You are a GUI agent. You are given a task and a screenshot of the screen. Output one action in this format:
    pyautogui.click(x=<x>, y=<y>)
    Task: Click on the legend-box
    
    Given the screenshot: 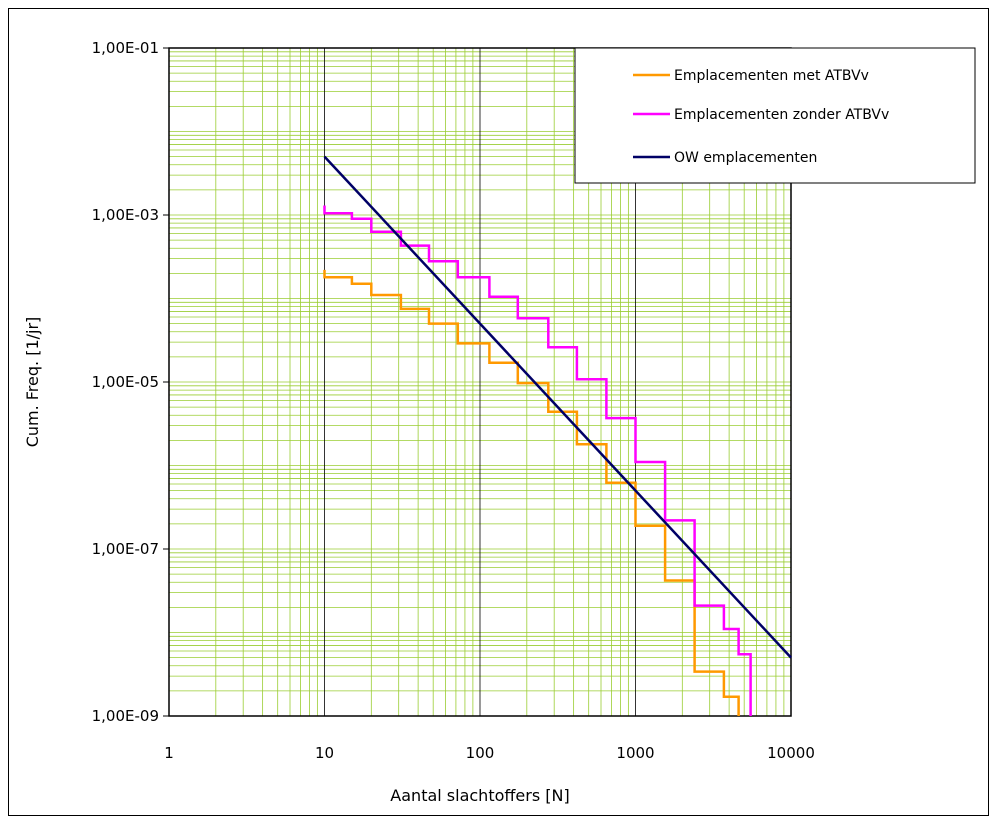 What is the action you would take?
    pyautogui.click(x=775, y=115)
    